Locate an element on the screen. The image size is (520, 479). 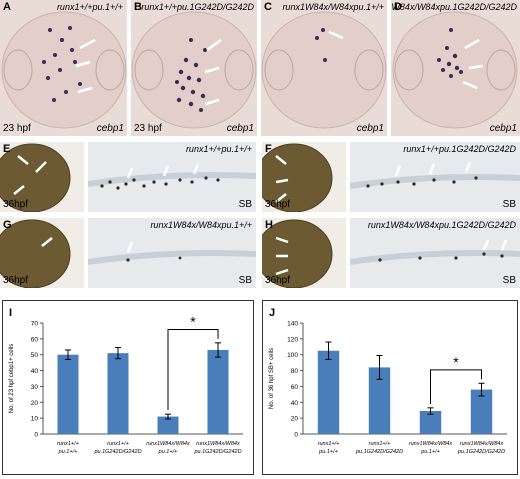
embryo-a-image is located at coordinates (64, 70).